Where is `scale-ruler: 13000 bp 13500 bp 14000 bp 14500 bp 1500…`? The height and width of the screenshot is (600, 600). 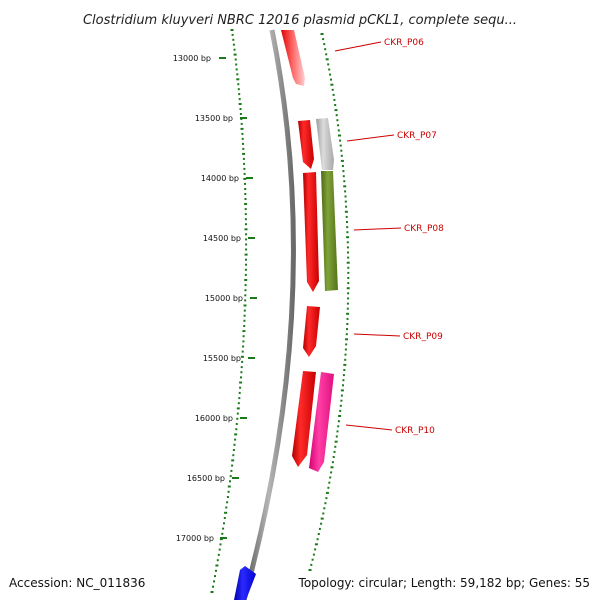
scale-ruler: 13000 bp 13500 bp 14000 bp 14500 bp 1500… is located at coordinates (215, 298).